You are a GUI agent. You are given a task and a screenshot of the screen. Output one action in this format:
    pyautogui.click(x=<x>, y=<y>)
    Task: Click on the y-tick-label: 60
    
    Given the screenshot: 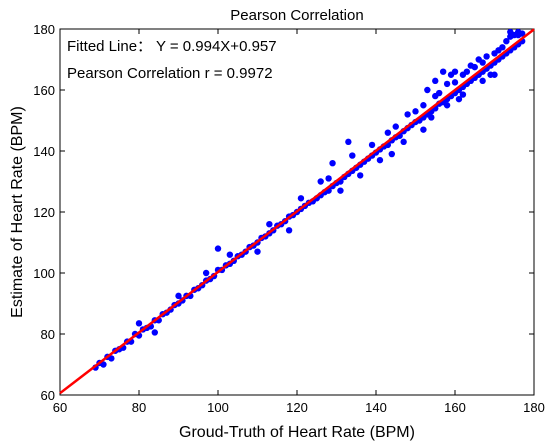 What is the action you would take?
    pyautogui.click(x=48, y=395)
    